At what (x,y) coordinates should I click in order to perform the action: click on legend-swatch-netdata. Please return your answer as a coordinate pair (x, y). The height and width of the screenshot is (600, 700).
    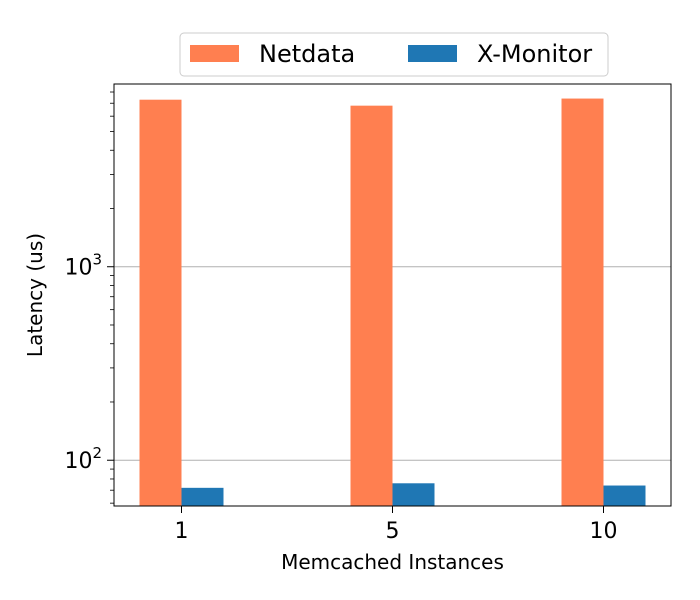
    Looking at the image, I should click on (214, 53).